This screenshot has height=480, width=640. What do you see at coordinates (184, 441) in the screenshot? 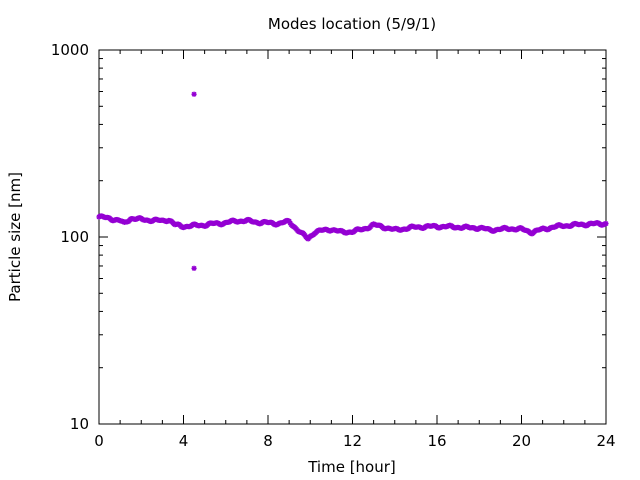
I see `x-tick-label: 4` at bounding box center [184, 441].